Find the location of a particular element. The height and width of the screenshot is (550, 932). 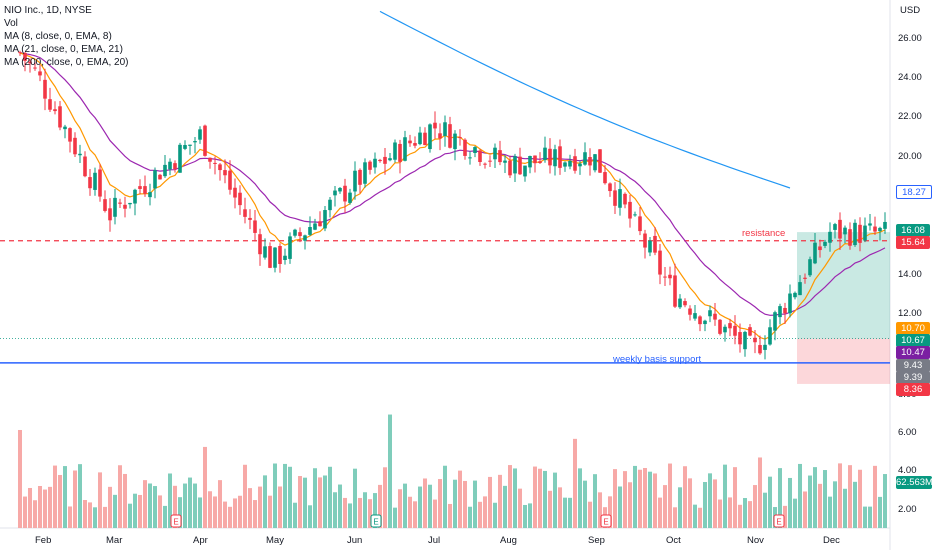

time-tick: May is located at coordinates (275, 540).